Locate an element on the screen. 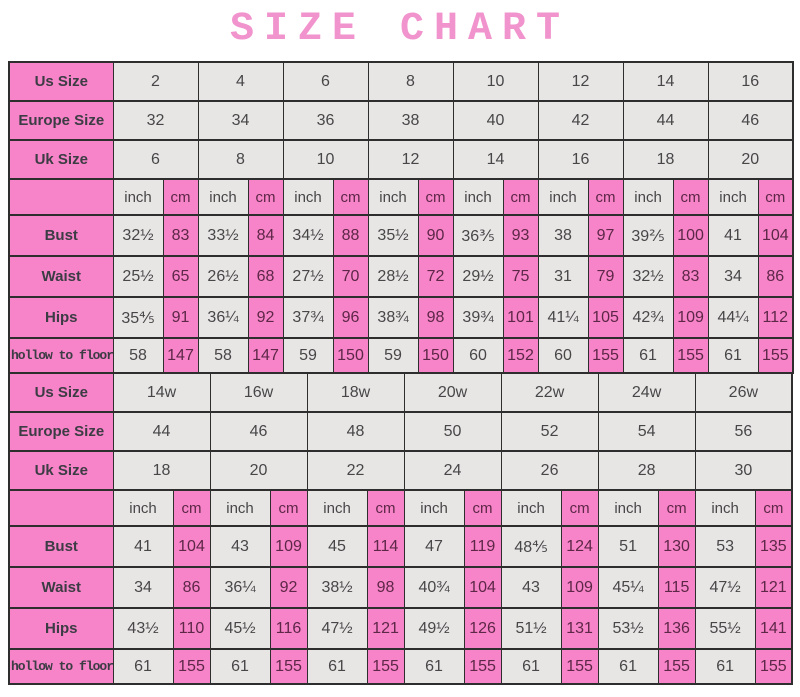  uk-size-value: 26 is located at coordinates (549, 470).